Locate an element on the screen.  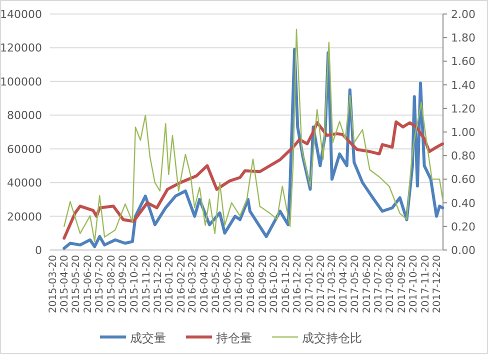
y2-tick-label: 0.80 is located at coordinates (463, 156).